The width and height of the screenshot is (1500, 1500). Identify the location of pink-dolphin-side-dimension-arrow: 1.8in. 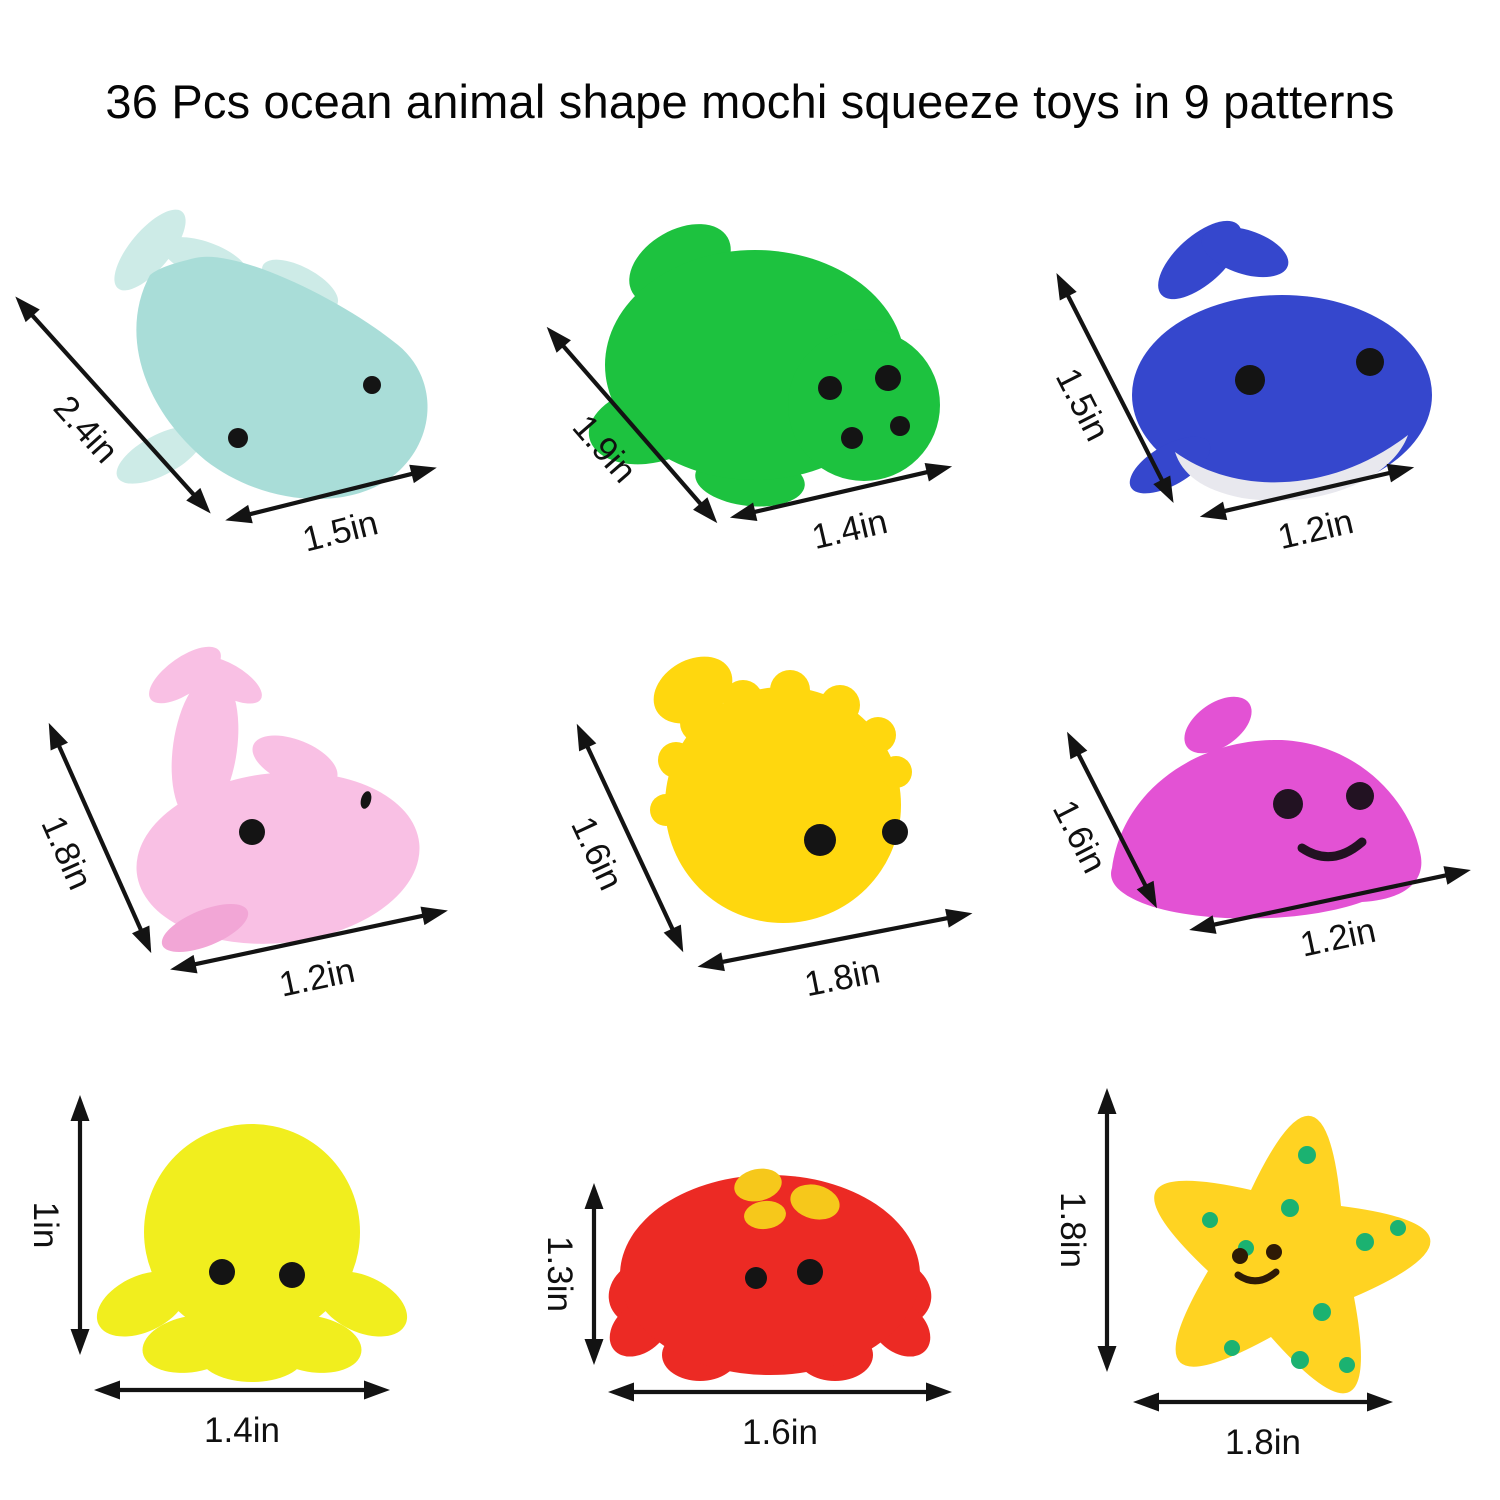
(92, 838).